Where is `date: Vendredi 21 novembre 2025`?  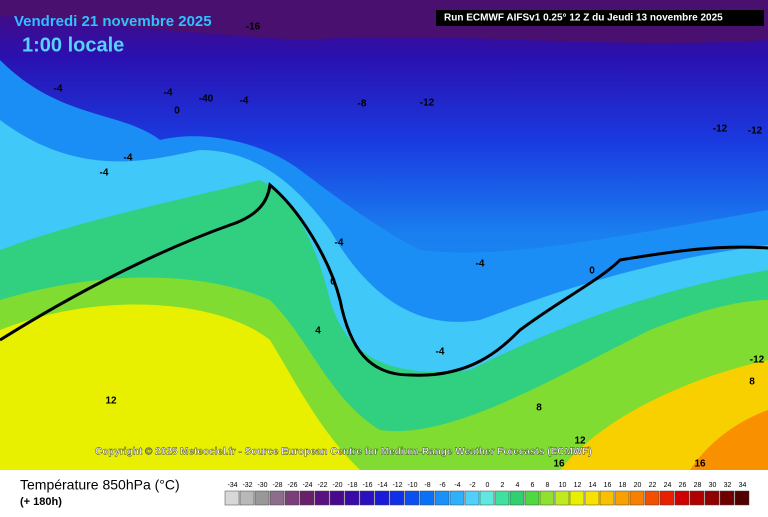 date: Vendredi 21 novembre 2025 is located at coordinates (113, 21).